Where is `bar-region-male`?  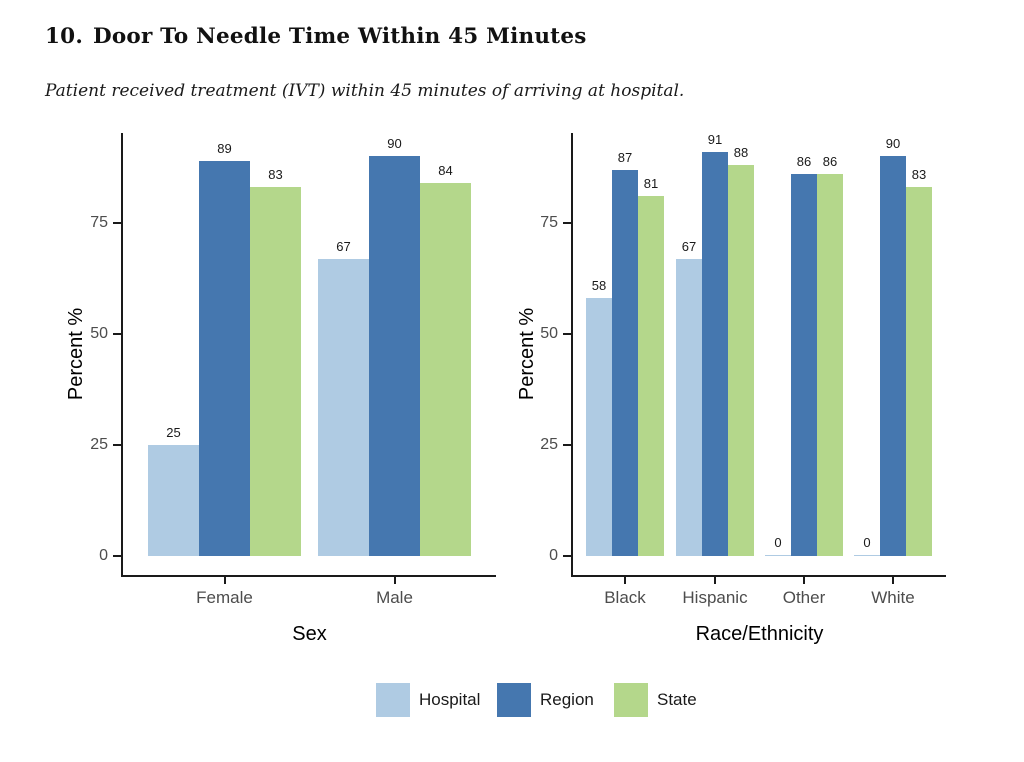
bar-region-male is located at coordinates (394, 356).